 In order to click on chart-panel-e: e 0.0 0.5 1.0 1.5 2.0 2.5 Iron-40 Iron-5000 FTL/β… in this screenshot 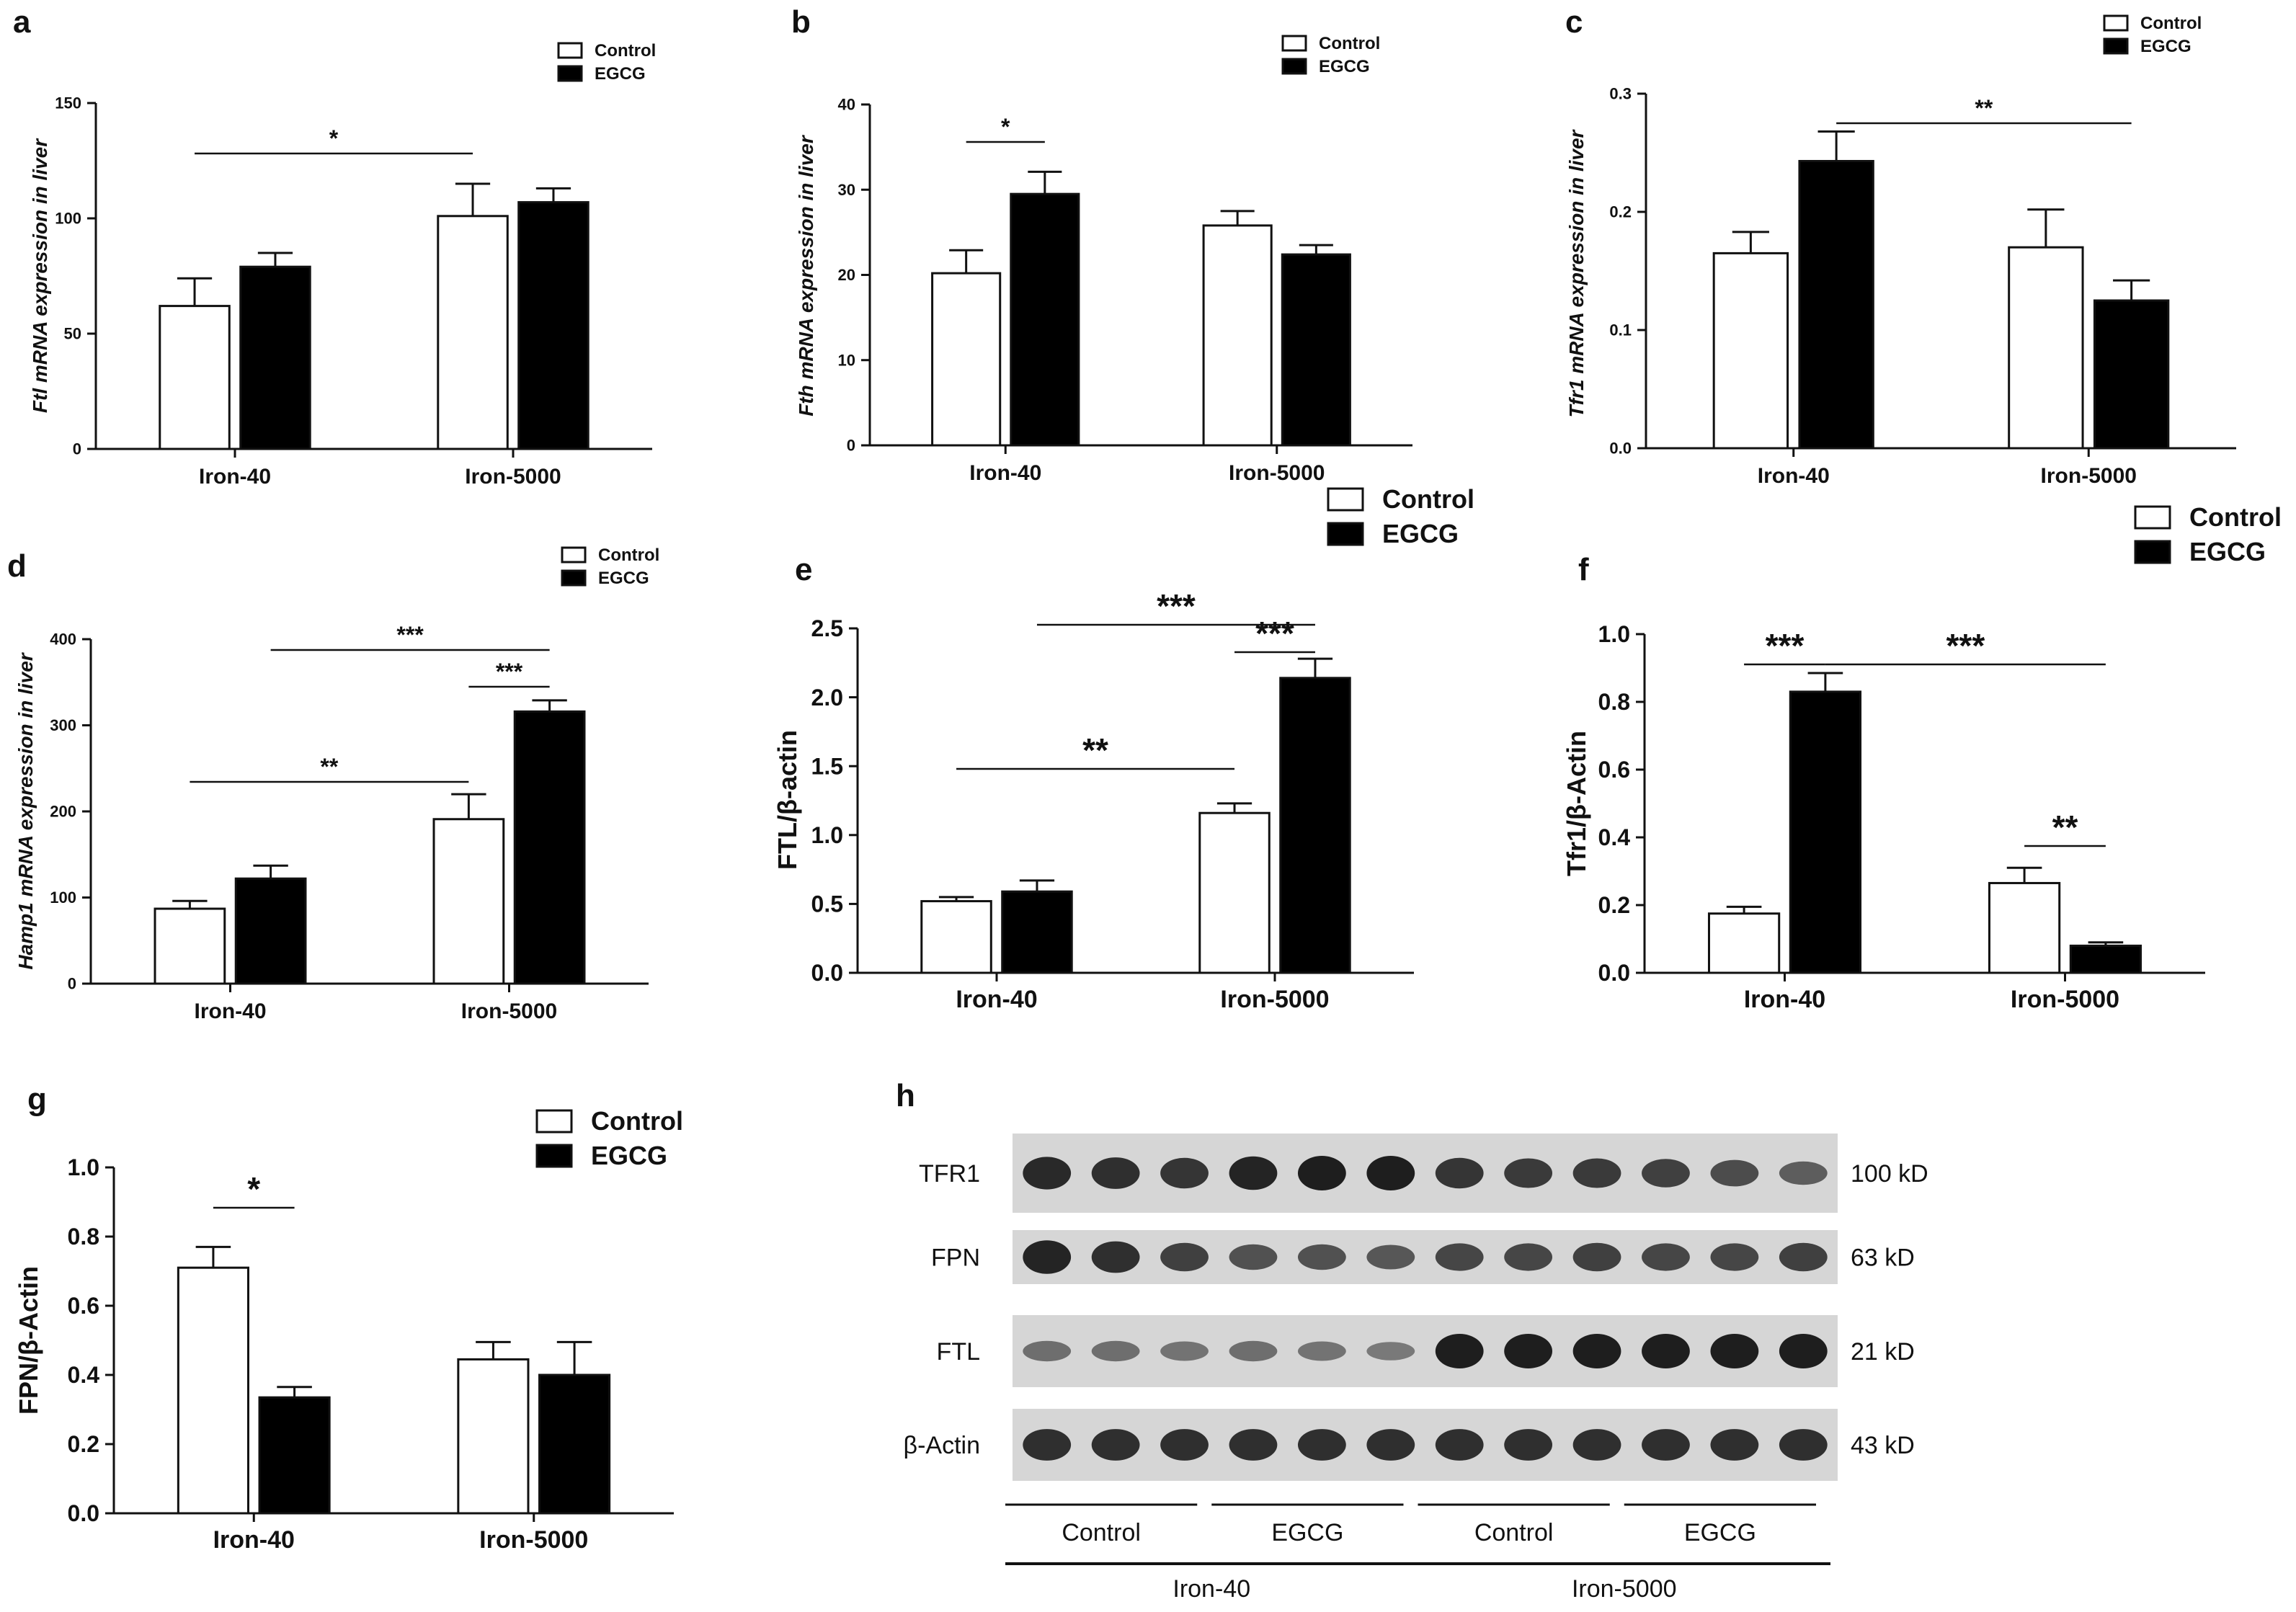, I will do `click(1123, 748)`.